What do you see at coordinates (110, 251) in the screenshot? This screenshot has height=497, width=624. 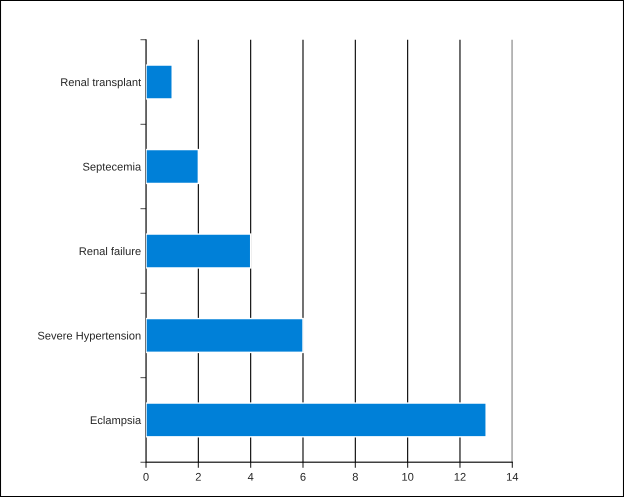 I see `y-tick-label: Renal failure` at bounding box center [110, 251].